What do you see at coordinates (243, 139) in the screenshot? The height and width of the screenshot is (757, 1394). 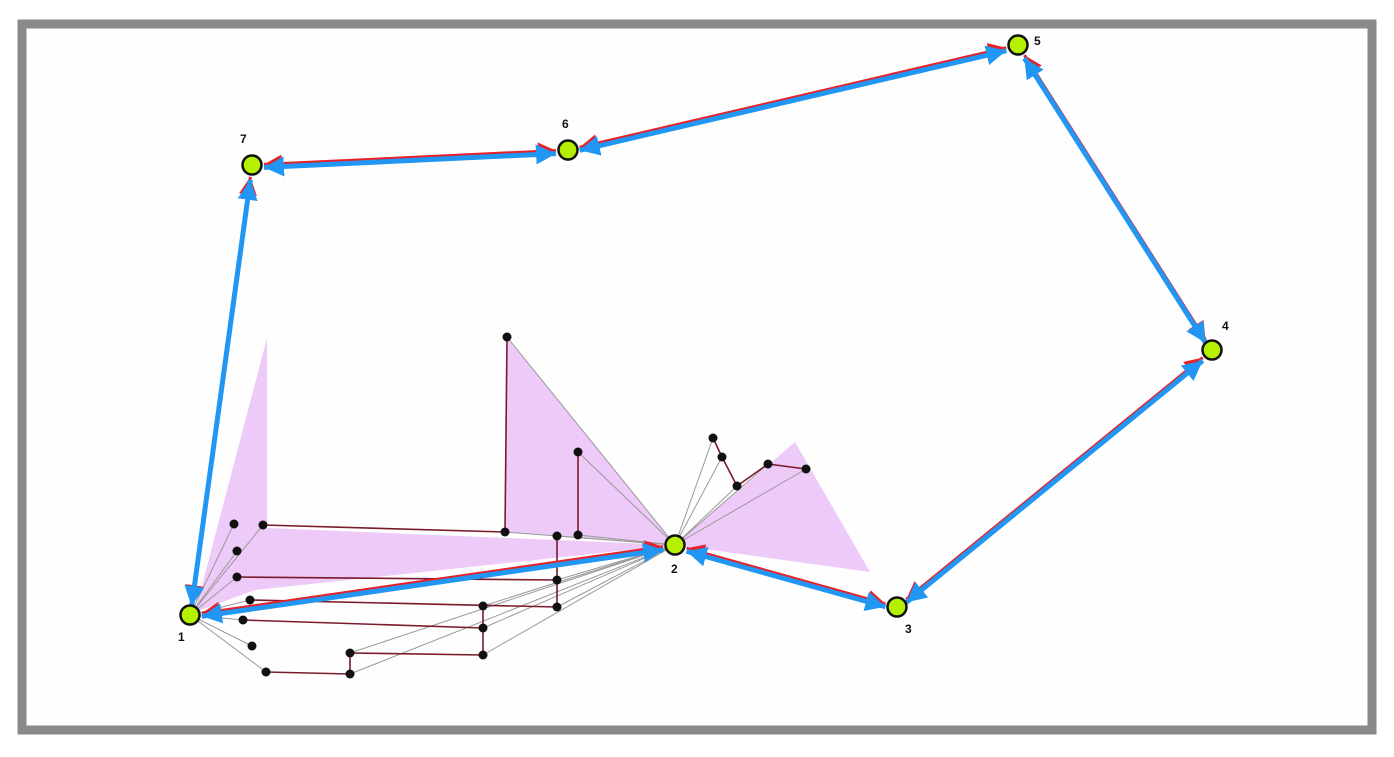 I see `station-label: 7` at bounding box center [243, 139].